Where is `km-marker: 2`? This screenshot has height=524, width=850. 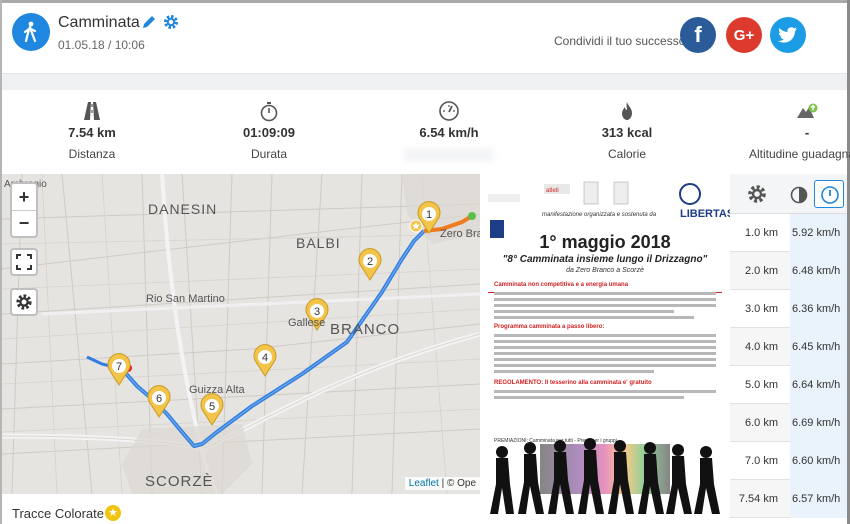
km-marker: 2 is located at coordinates (370, 264).